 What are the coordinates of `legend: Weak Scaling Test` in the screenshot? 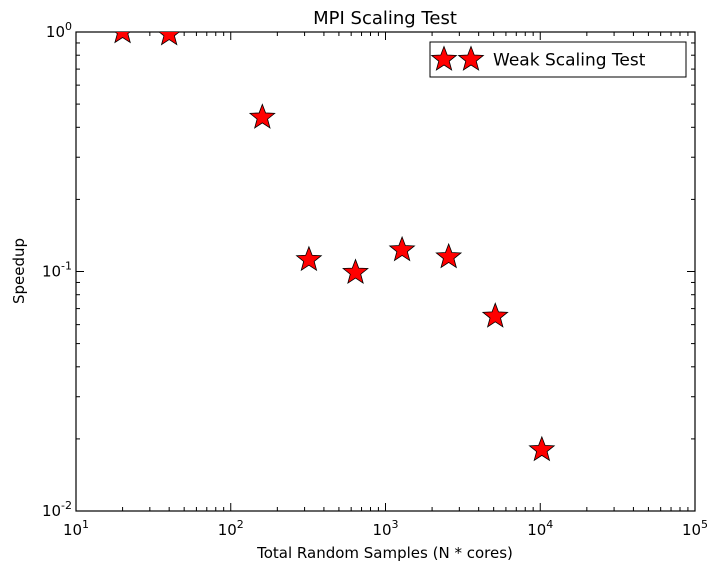 It's located at (558, 59).